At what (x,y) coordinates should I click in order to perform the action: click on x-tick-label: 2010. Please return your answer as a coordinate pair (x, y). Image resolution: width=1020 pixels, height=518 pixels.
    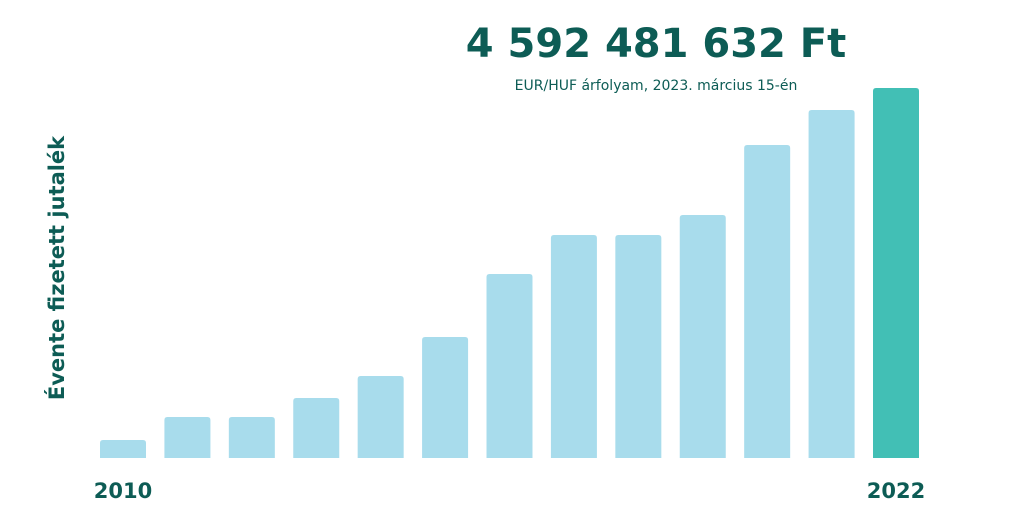
    Looking at the image, I should click on (123, 491).